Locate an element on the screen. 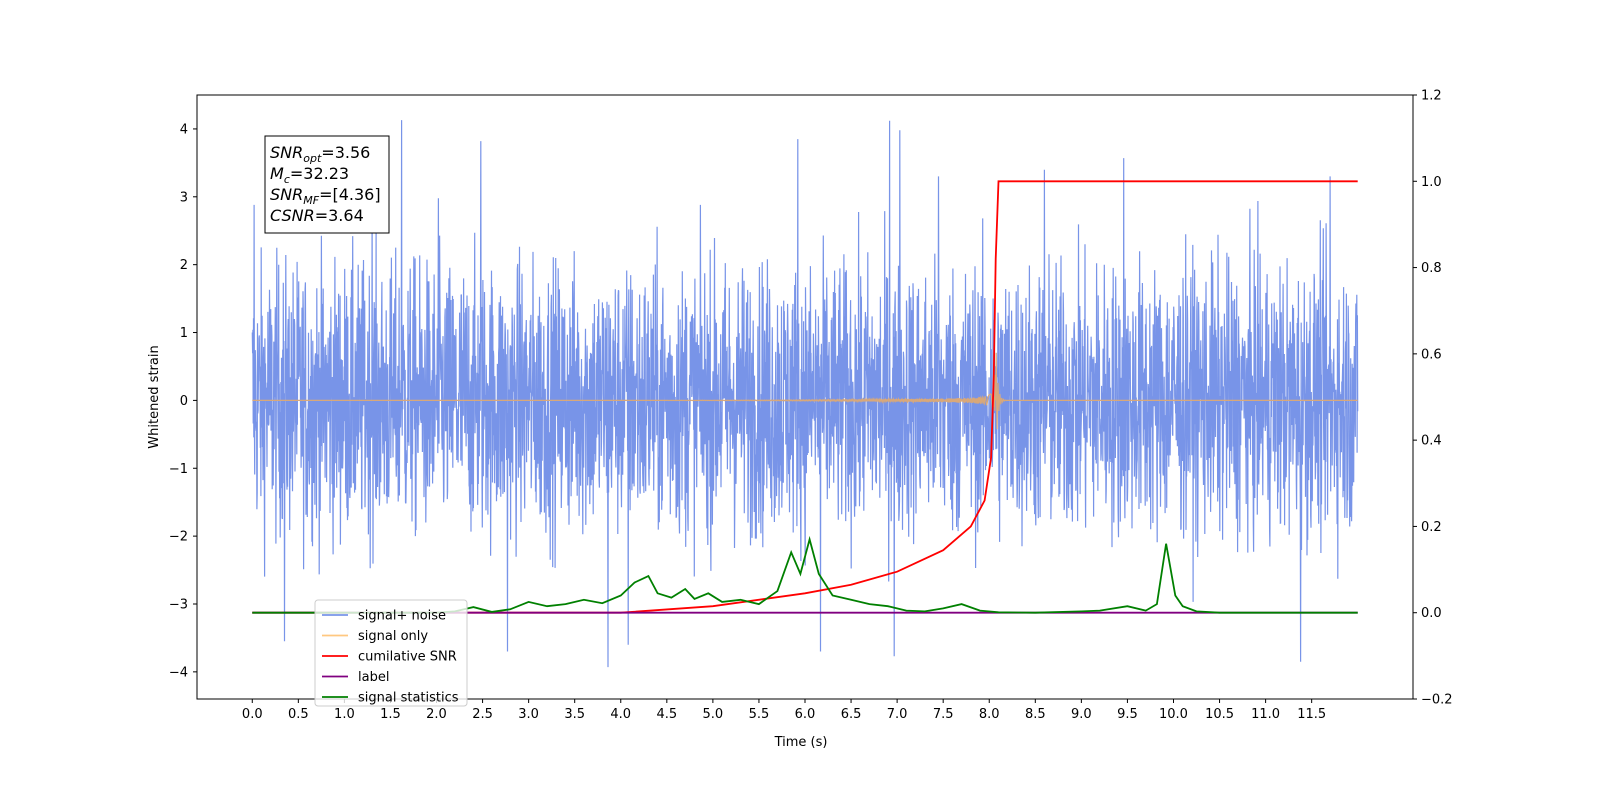  legend-entry: cumilative SNR is located at coordinates (407, 657).